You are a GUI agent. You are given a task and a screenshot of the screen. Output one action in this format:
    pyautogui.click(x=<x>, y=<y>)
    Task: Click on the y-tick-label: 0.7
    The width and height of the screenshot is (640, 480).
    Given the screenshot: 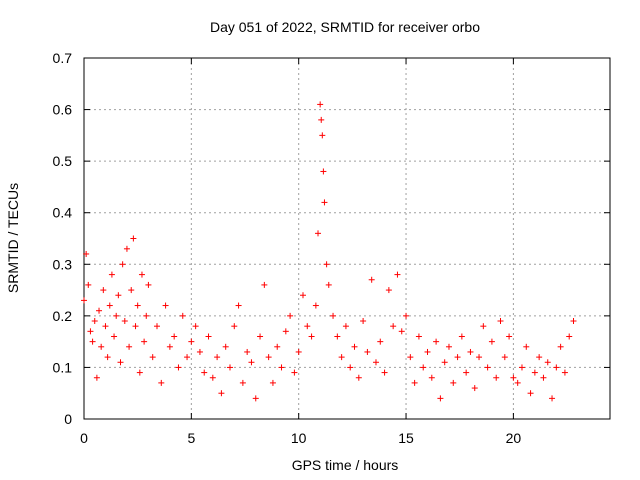 What is the action you would take?
    pyautogui.click(x=63, y=58)
    